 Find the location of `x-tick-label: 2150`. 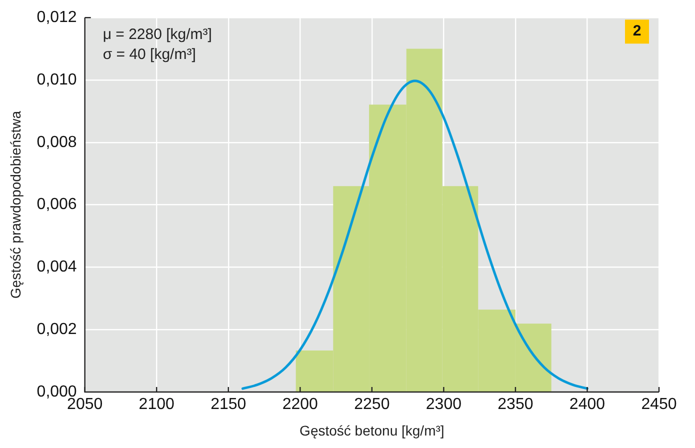

x-tick-label: 2150 is located at coordinates (228, 405).